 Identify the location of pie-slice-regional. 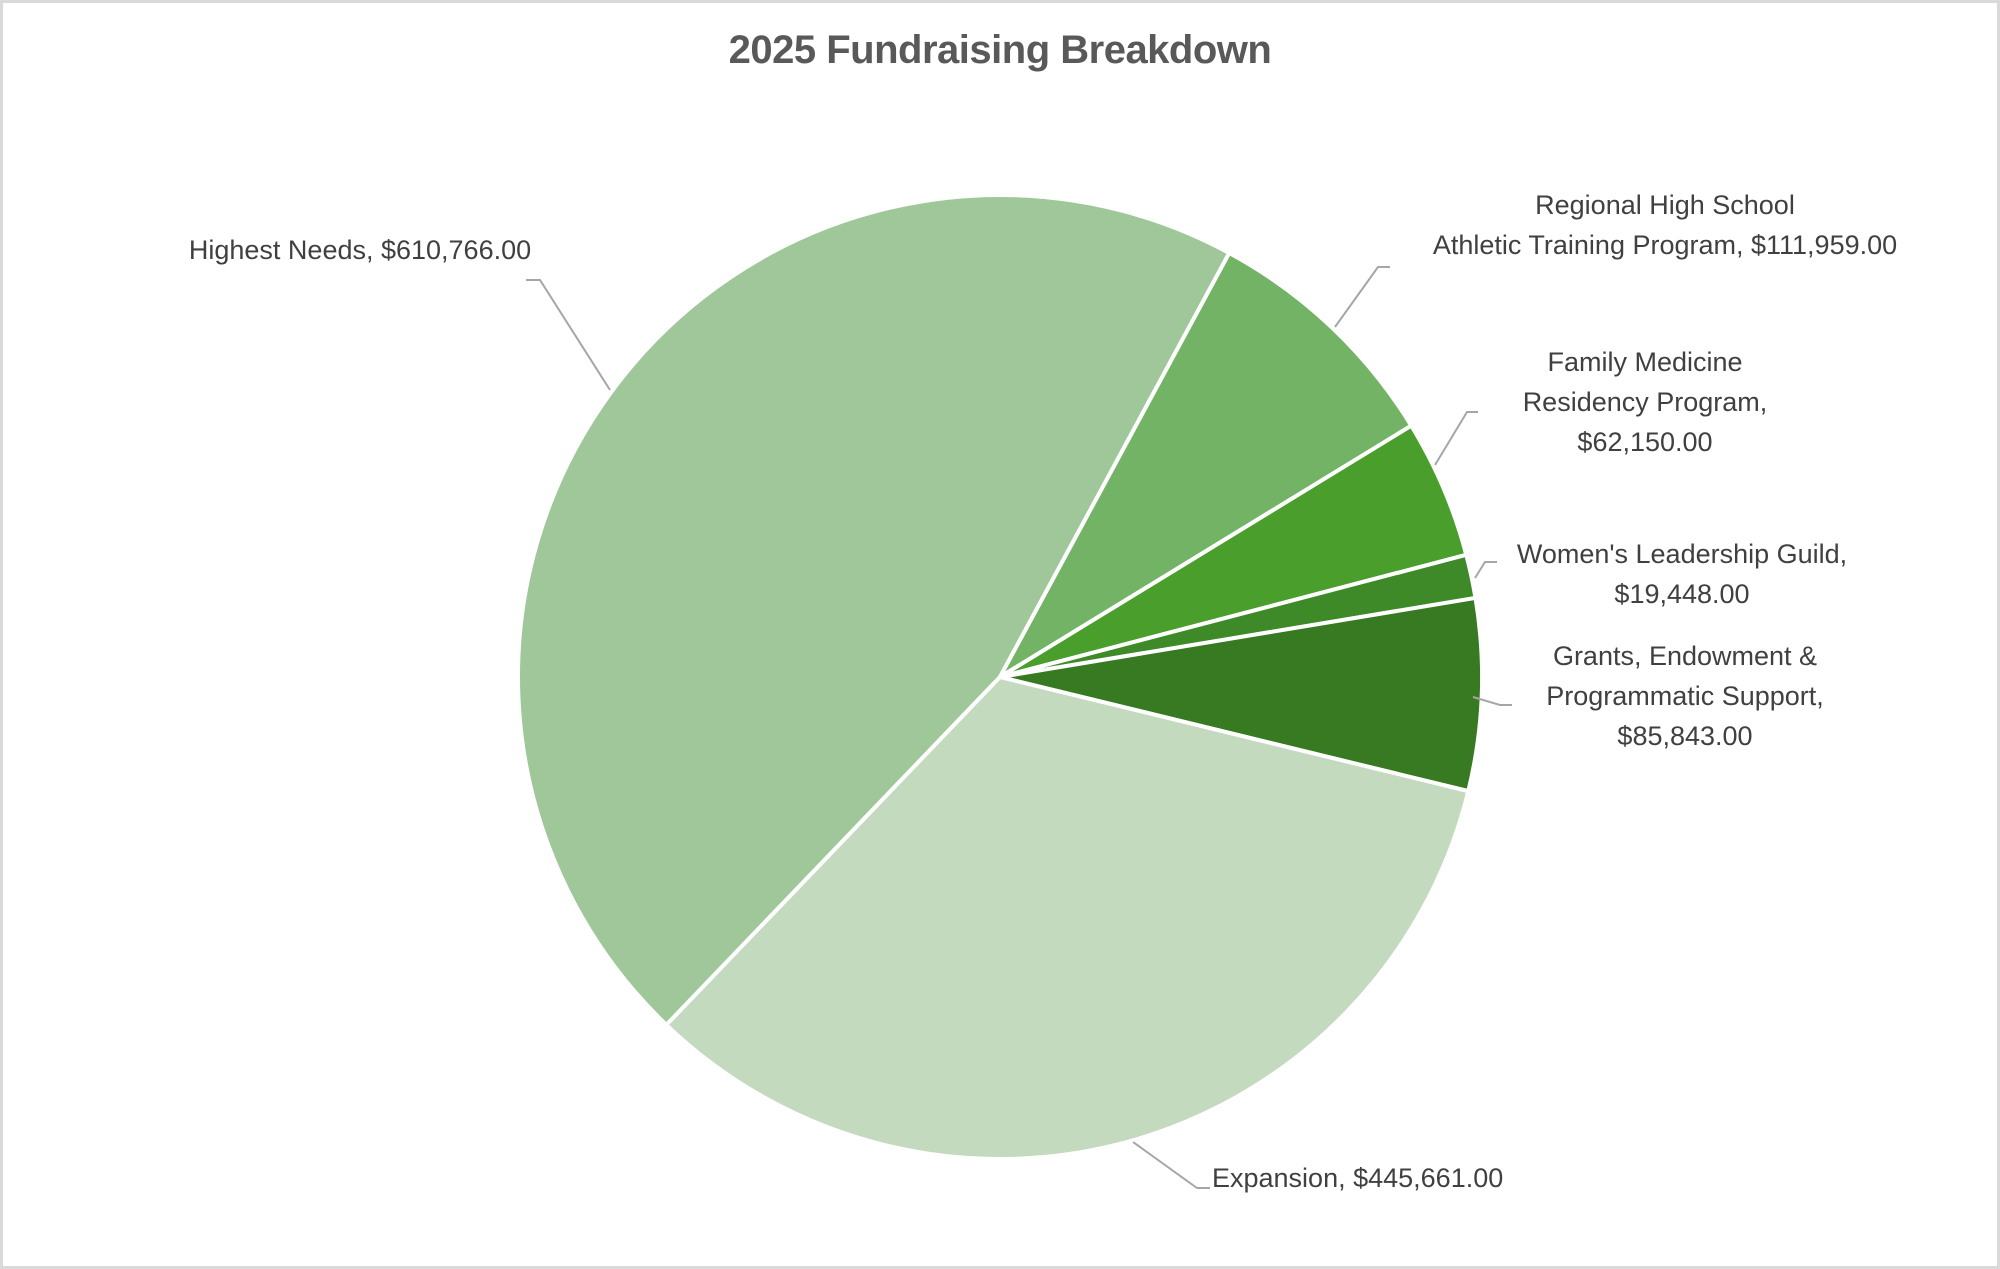
(1206, 465).